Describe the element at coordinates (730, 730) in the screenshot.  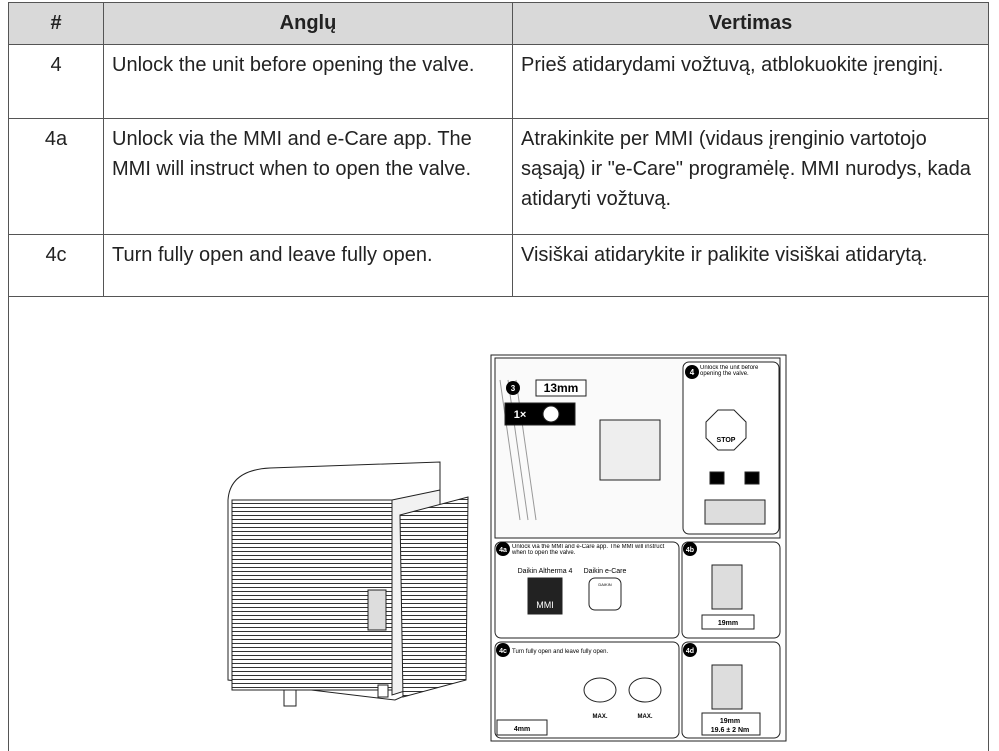
I see `label: 19.6 ± 2 Nm` at that location.